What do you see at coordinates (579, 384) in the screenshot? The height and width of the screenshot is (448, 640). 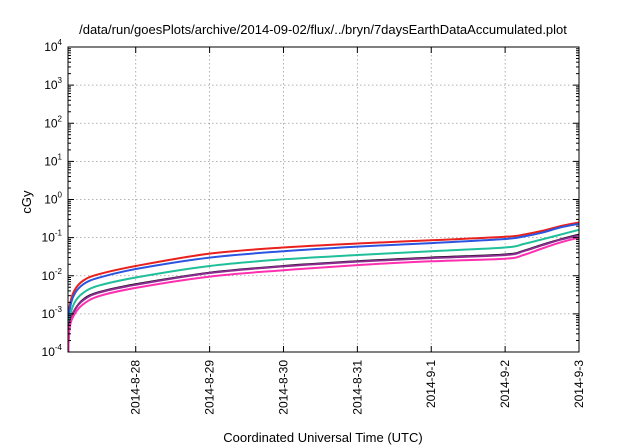 I see `x-tick-label: 2014-9-3` at bounding box center [579, 384].